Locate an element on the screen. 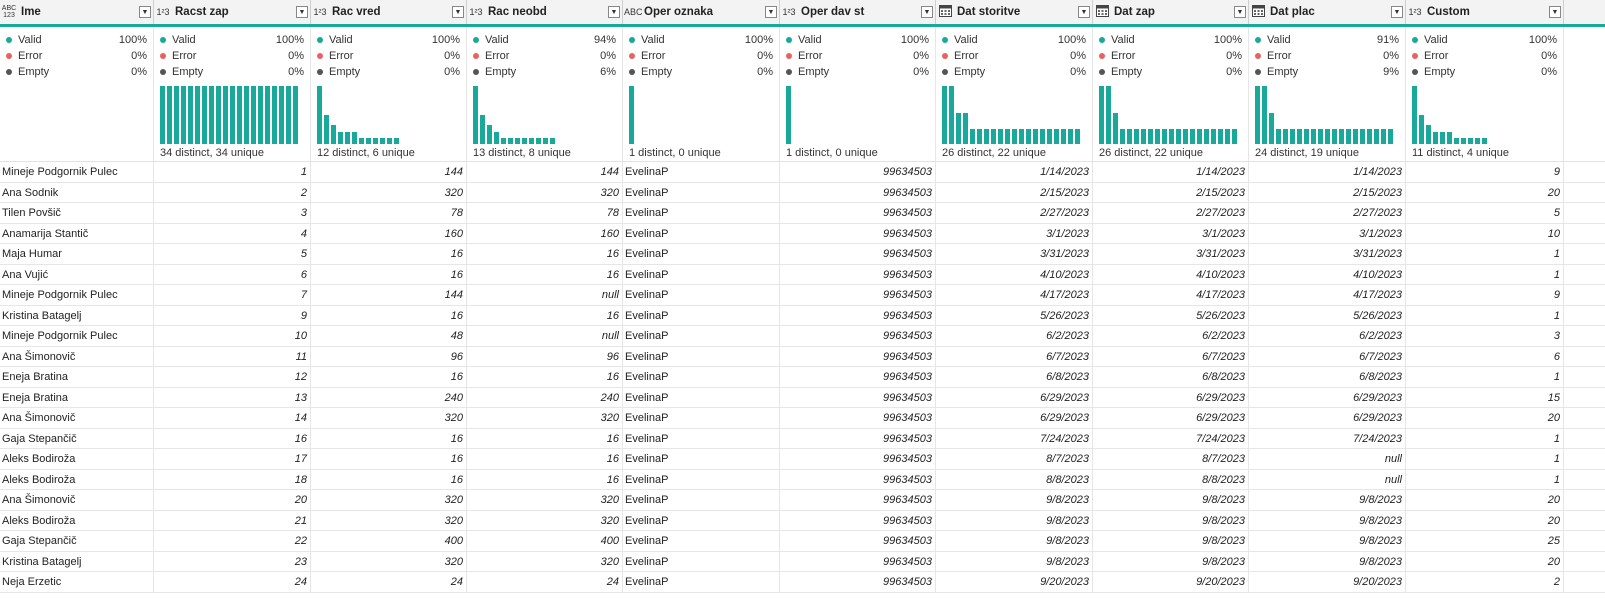 The image size is (1605, 611). table-cell: 6/7/2023 is located at coordinates (1327, 356).